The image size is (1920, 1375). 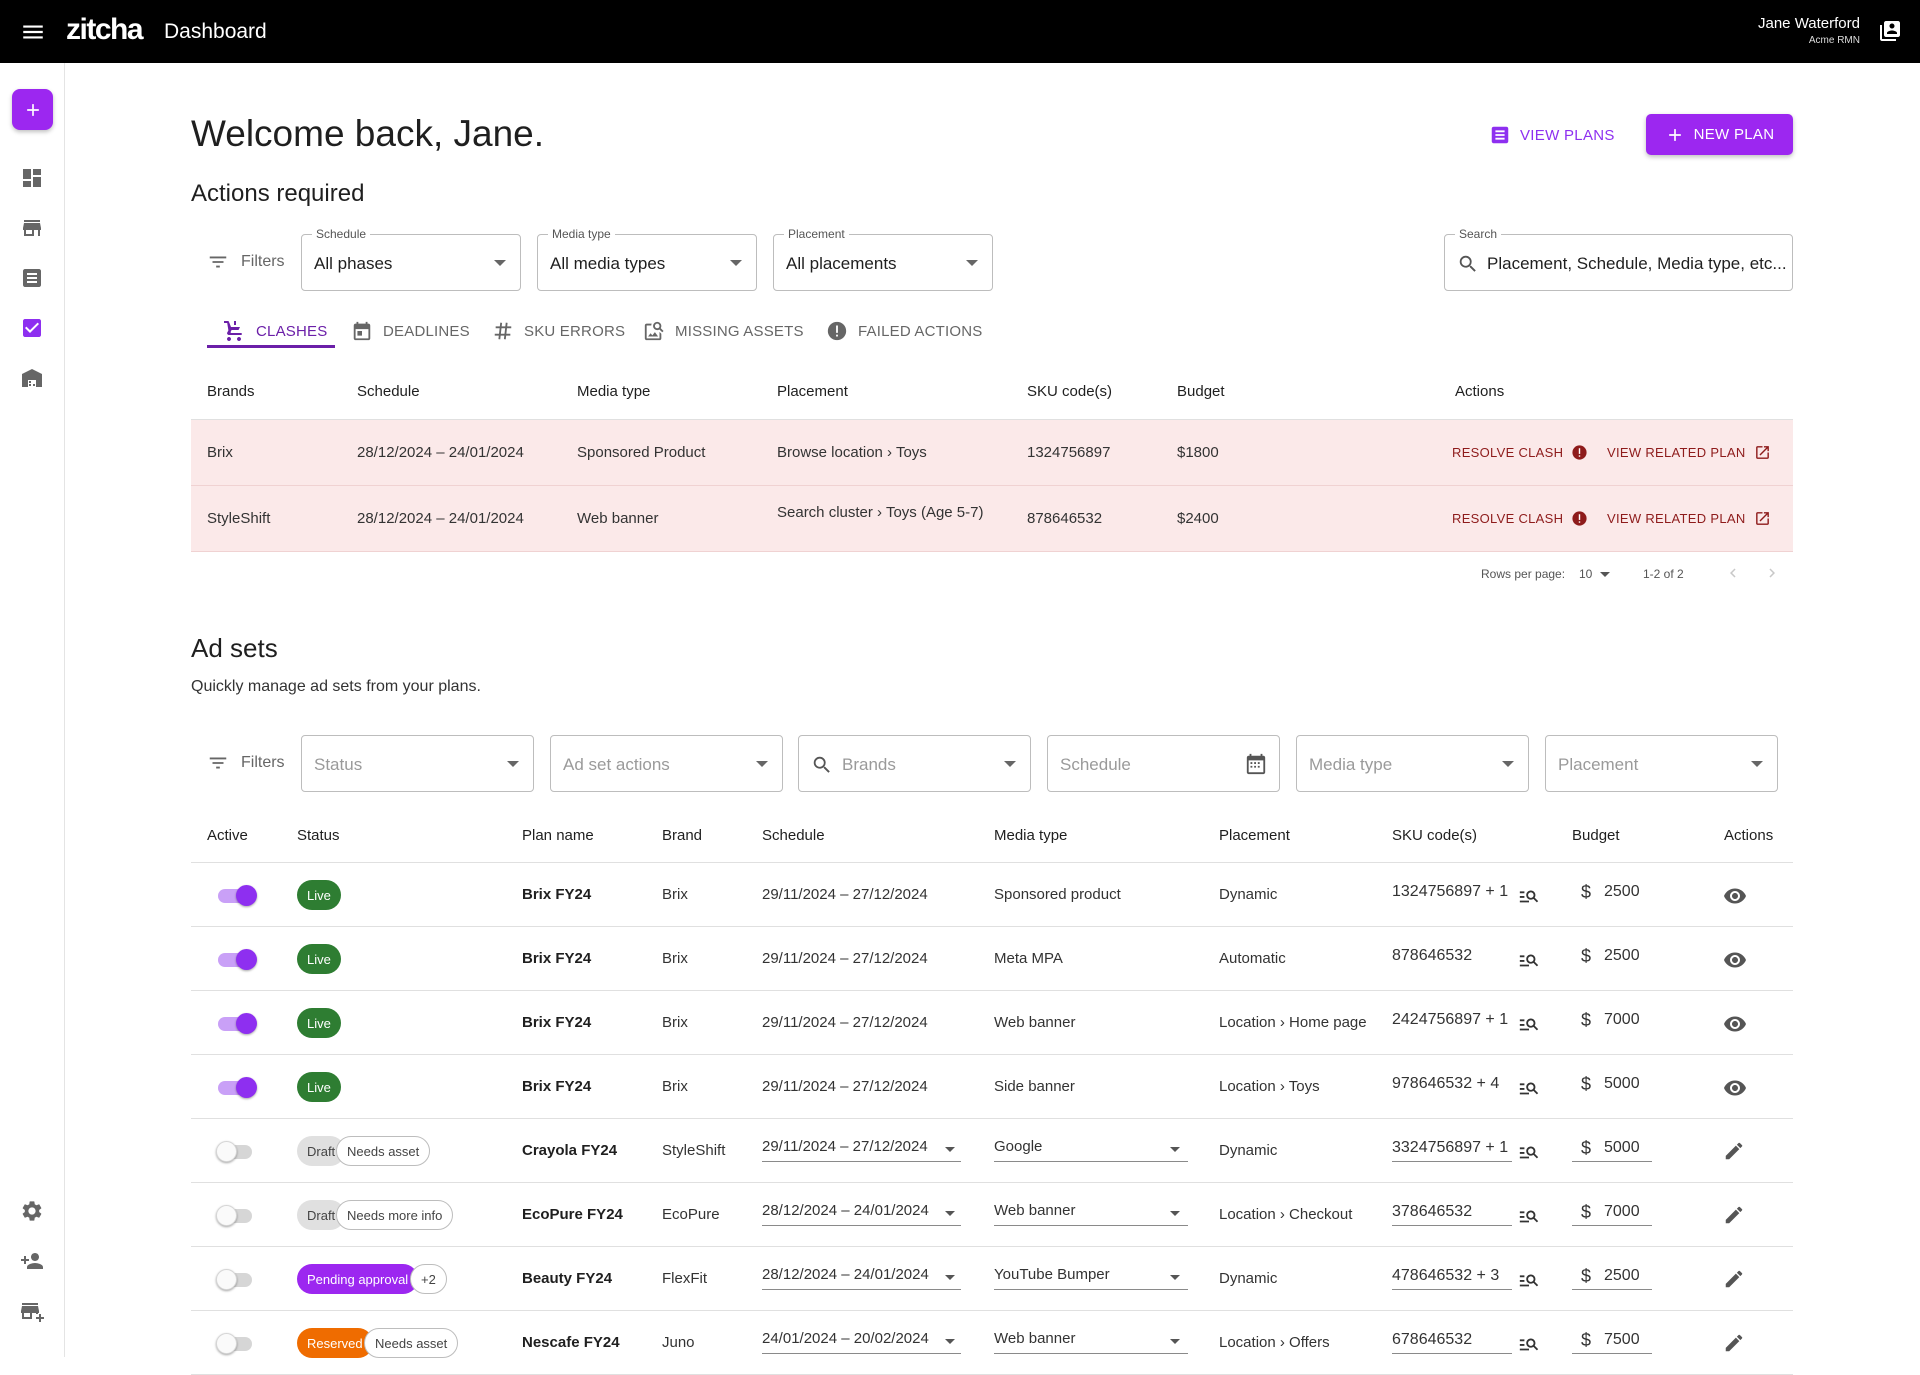 I want to click on plan-name: Crayola FY24, so click(x=570, y=1150).